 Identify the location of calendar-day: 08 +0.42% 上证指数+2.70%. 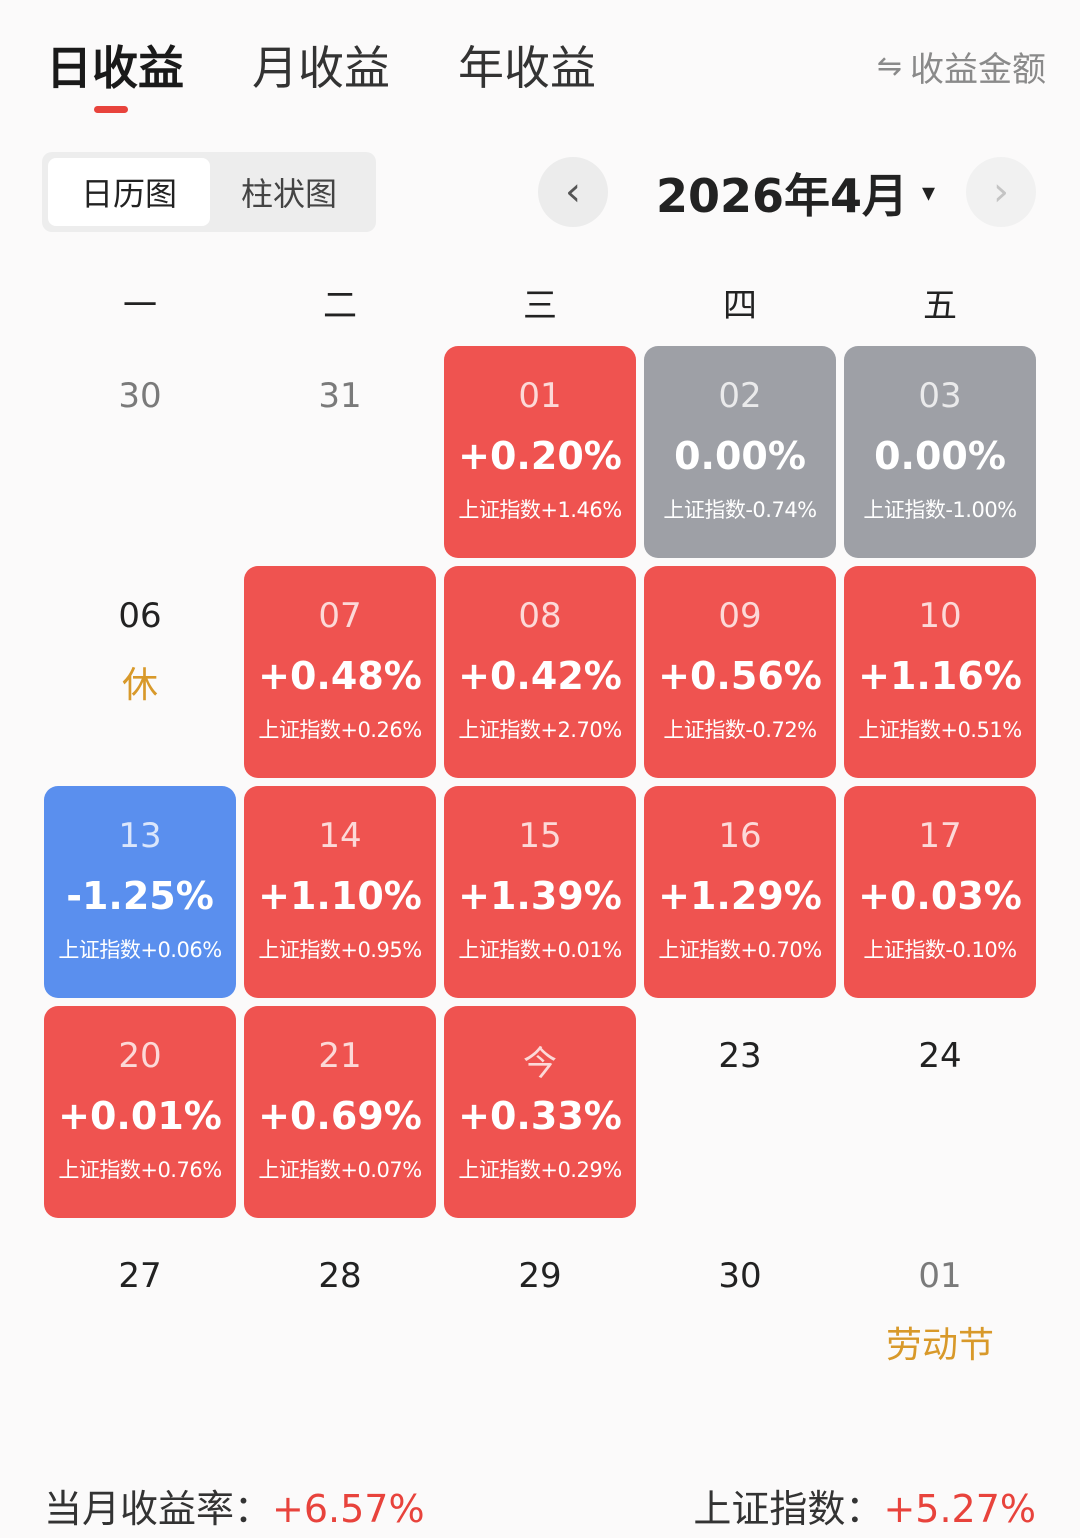
(540, 672).